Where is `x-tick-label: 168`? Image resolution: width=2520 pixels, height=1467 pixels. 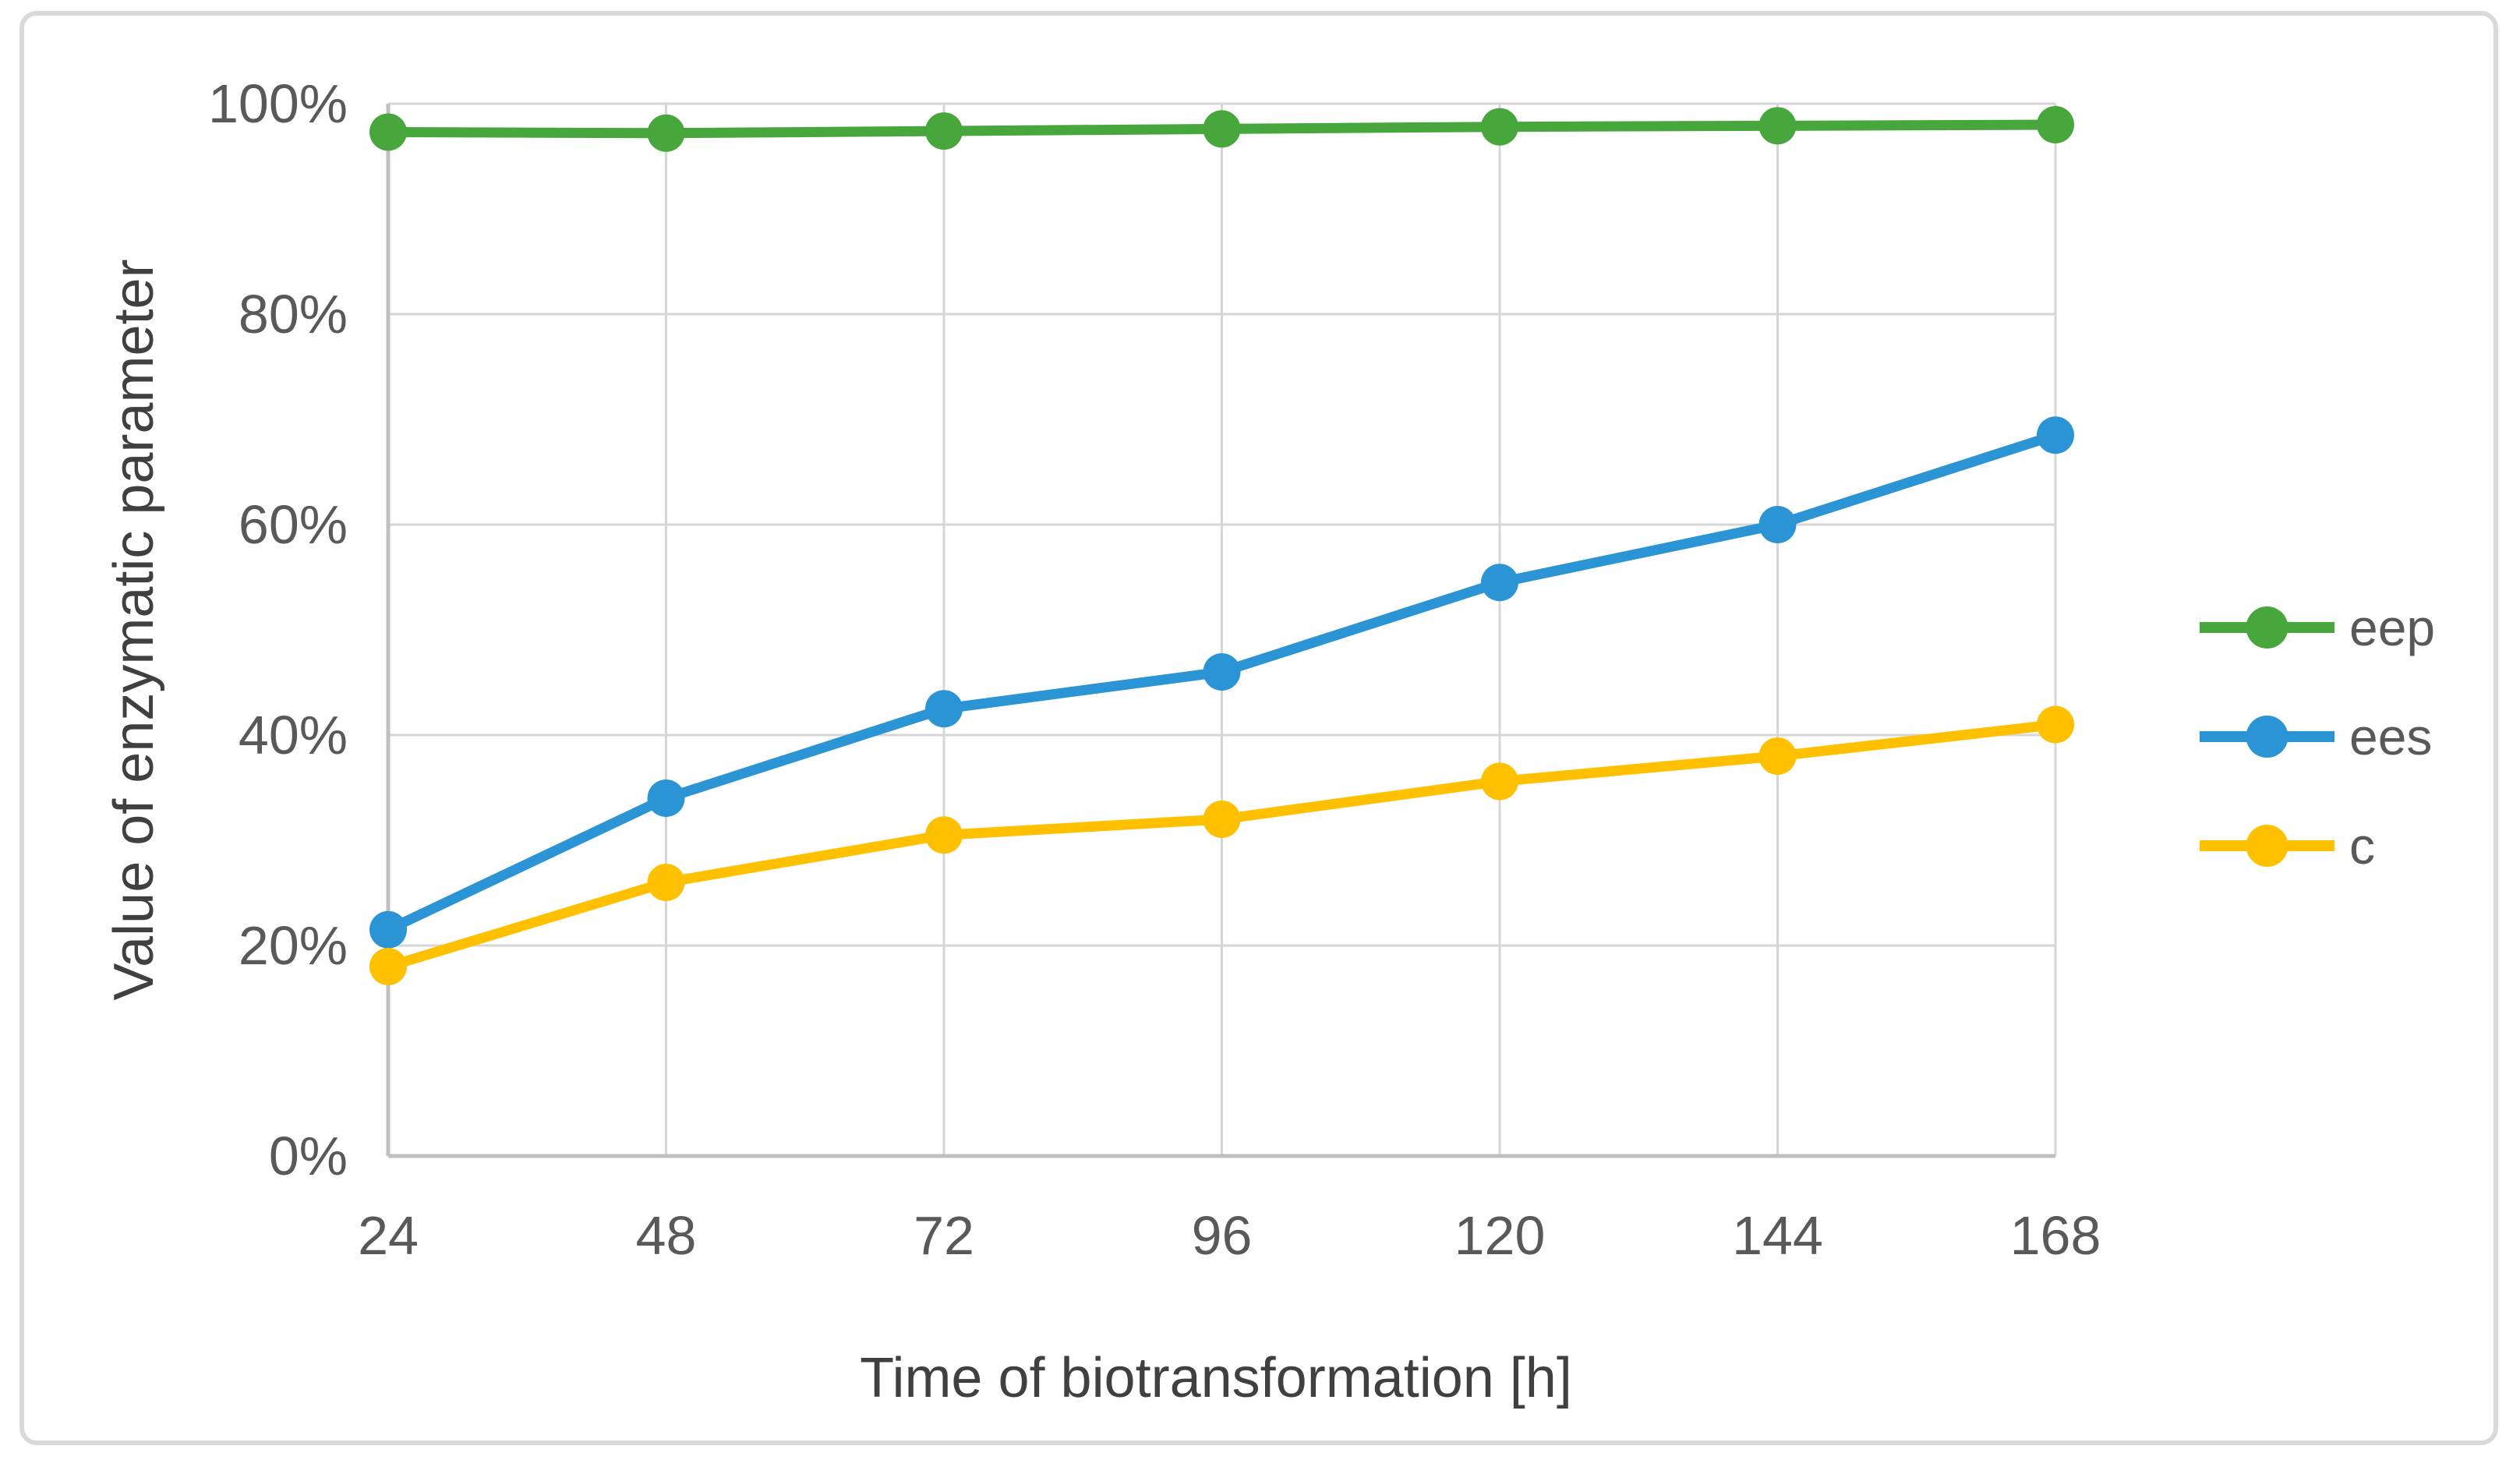 x-tick-label: 168 is located at coordinates (2056, 1235).